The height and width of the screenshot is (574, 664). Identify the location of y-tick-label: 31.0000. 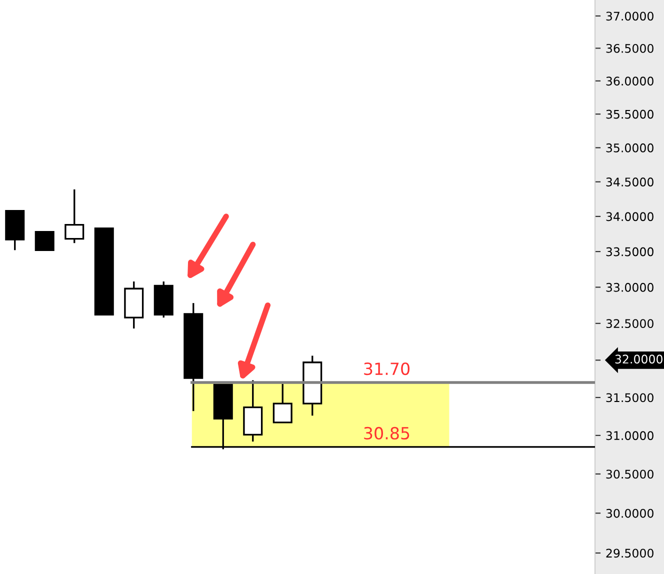
(630, 435).